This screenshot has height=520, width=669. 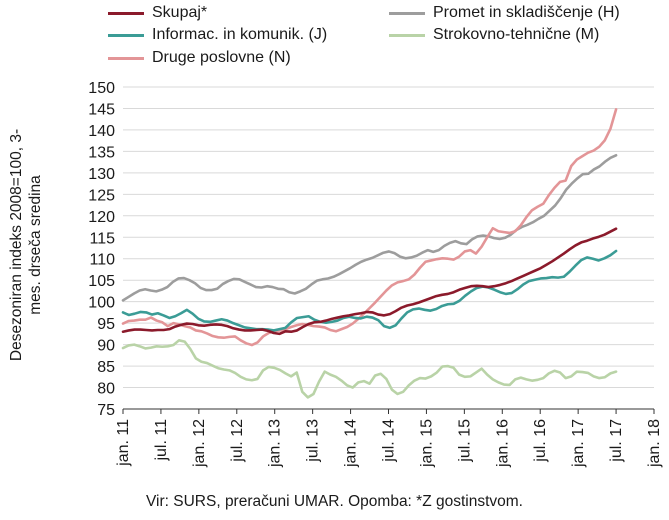 I want to click on x-tick-label: jul. 15, so click(x=464, y=441).